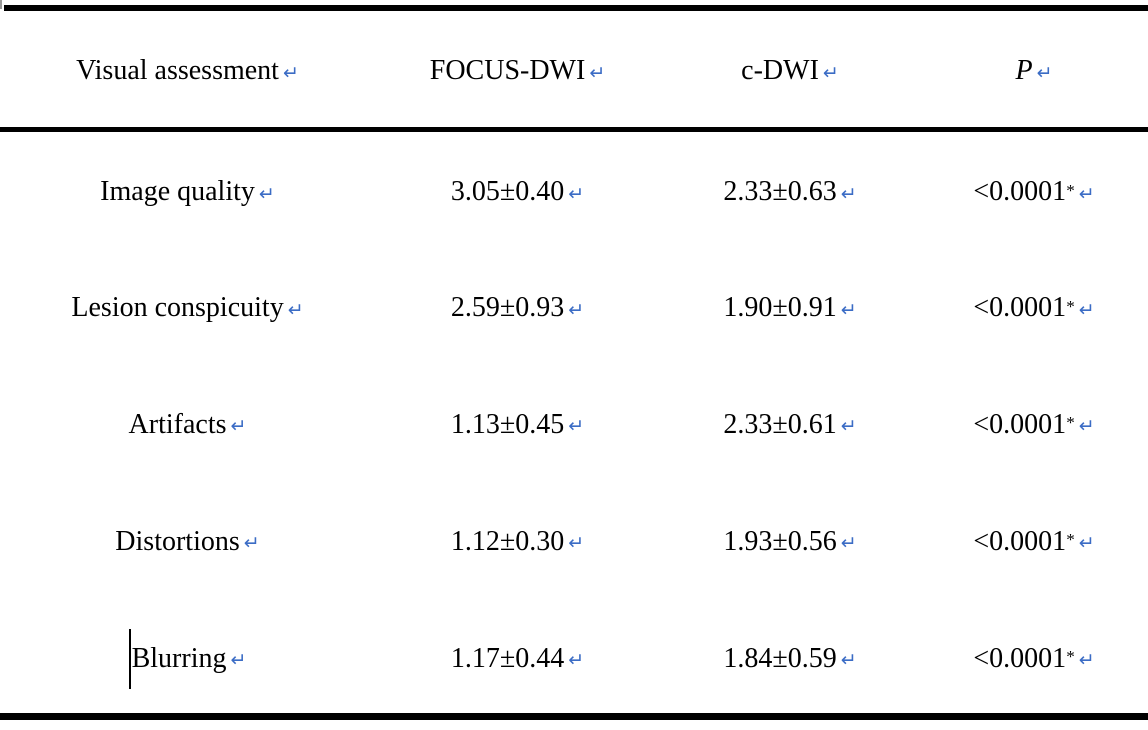 Image resolution: width=1148 pixels, height=730 pixels. What do you see at coordinates (507, 192) in the screenshot?
I see `focus-dwi-value: 3.05±0.40` at bounding box center [507, 192].